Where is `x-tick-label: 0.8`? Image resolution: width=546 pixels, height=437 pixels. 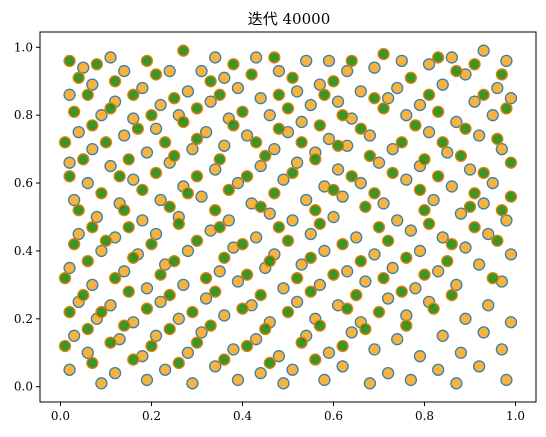 x-tick-label: 0.8 is located at coordinates (424, 416).